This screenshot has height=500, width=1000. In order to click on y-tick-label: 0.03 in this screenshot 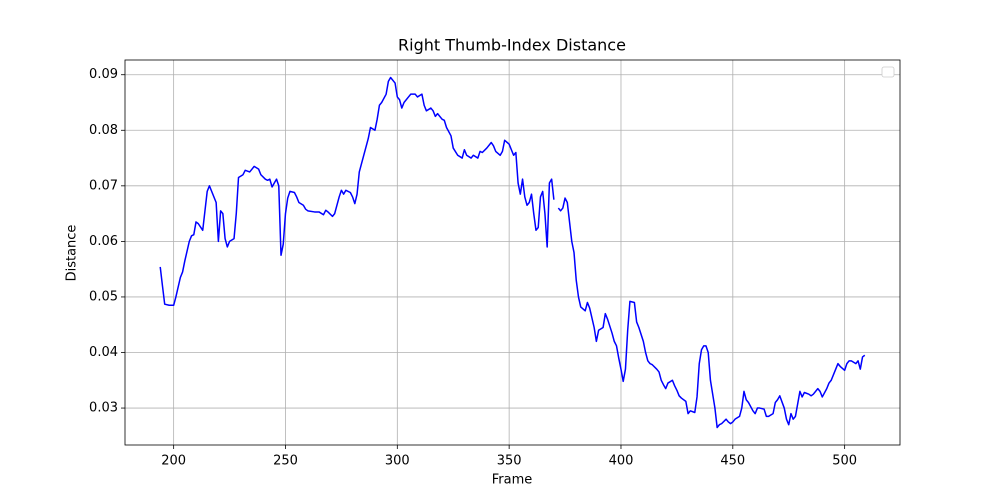, I will do `click(103, 408)`.